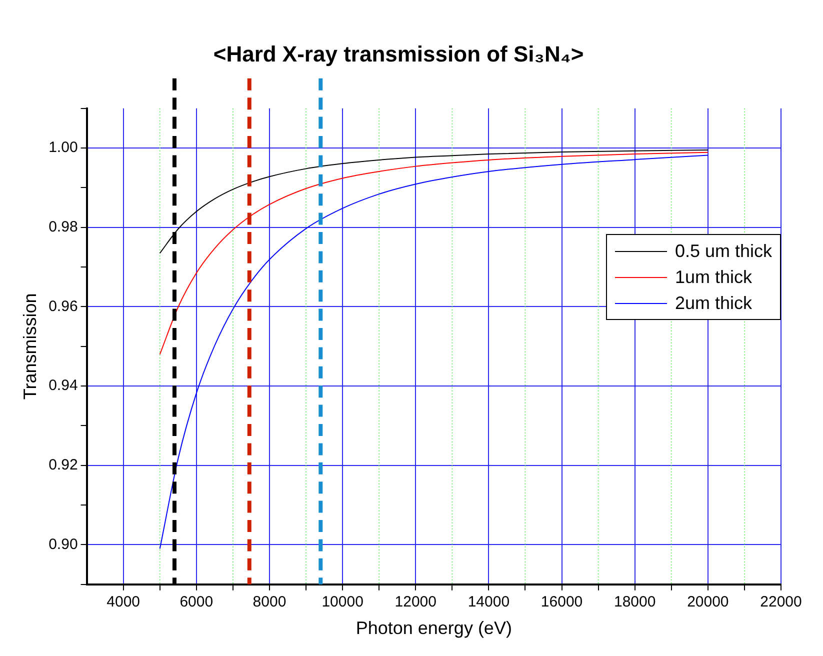  Describe the element at coordinates (708, 602) in the screenshot. I see `x-tick-label: 20000` at that location.